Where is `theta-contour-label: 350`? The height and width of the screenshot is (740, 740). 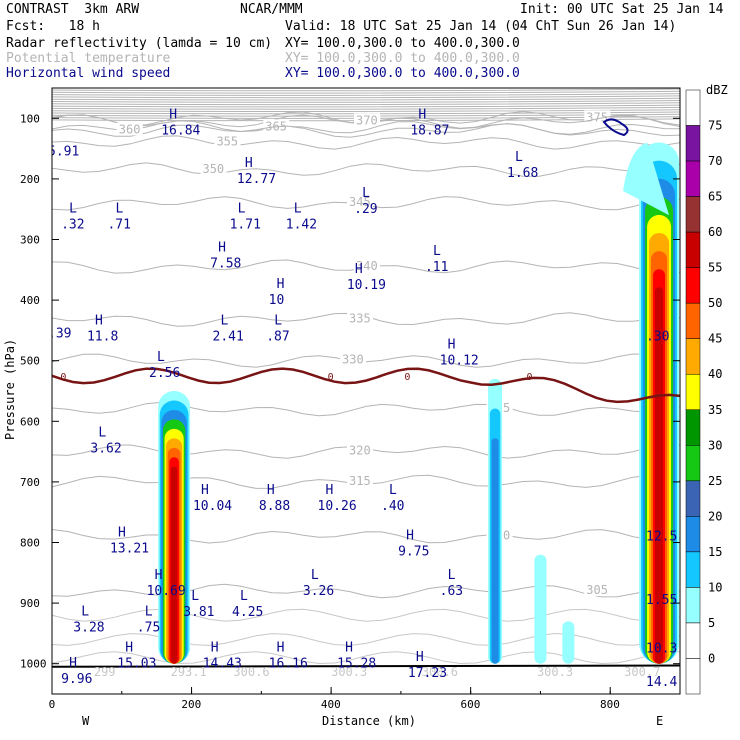
theta-contour-label: 350 is located at coordinates (213, 169).